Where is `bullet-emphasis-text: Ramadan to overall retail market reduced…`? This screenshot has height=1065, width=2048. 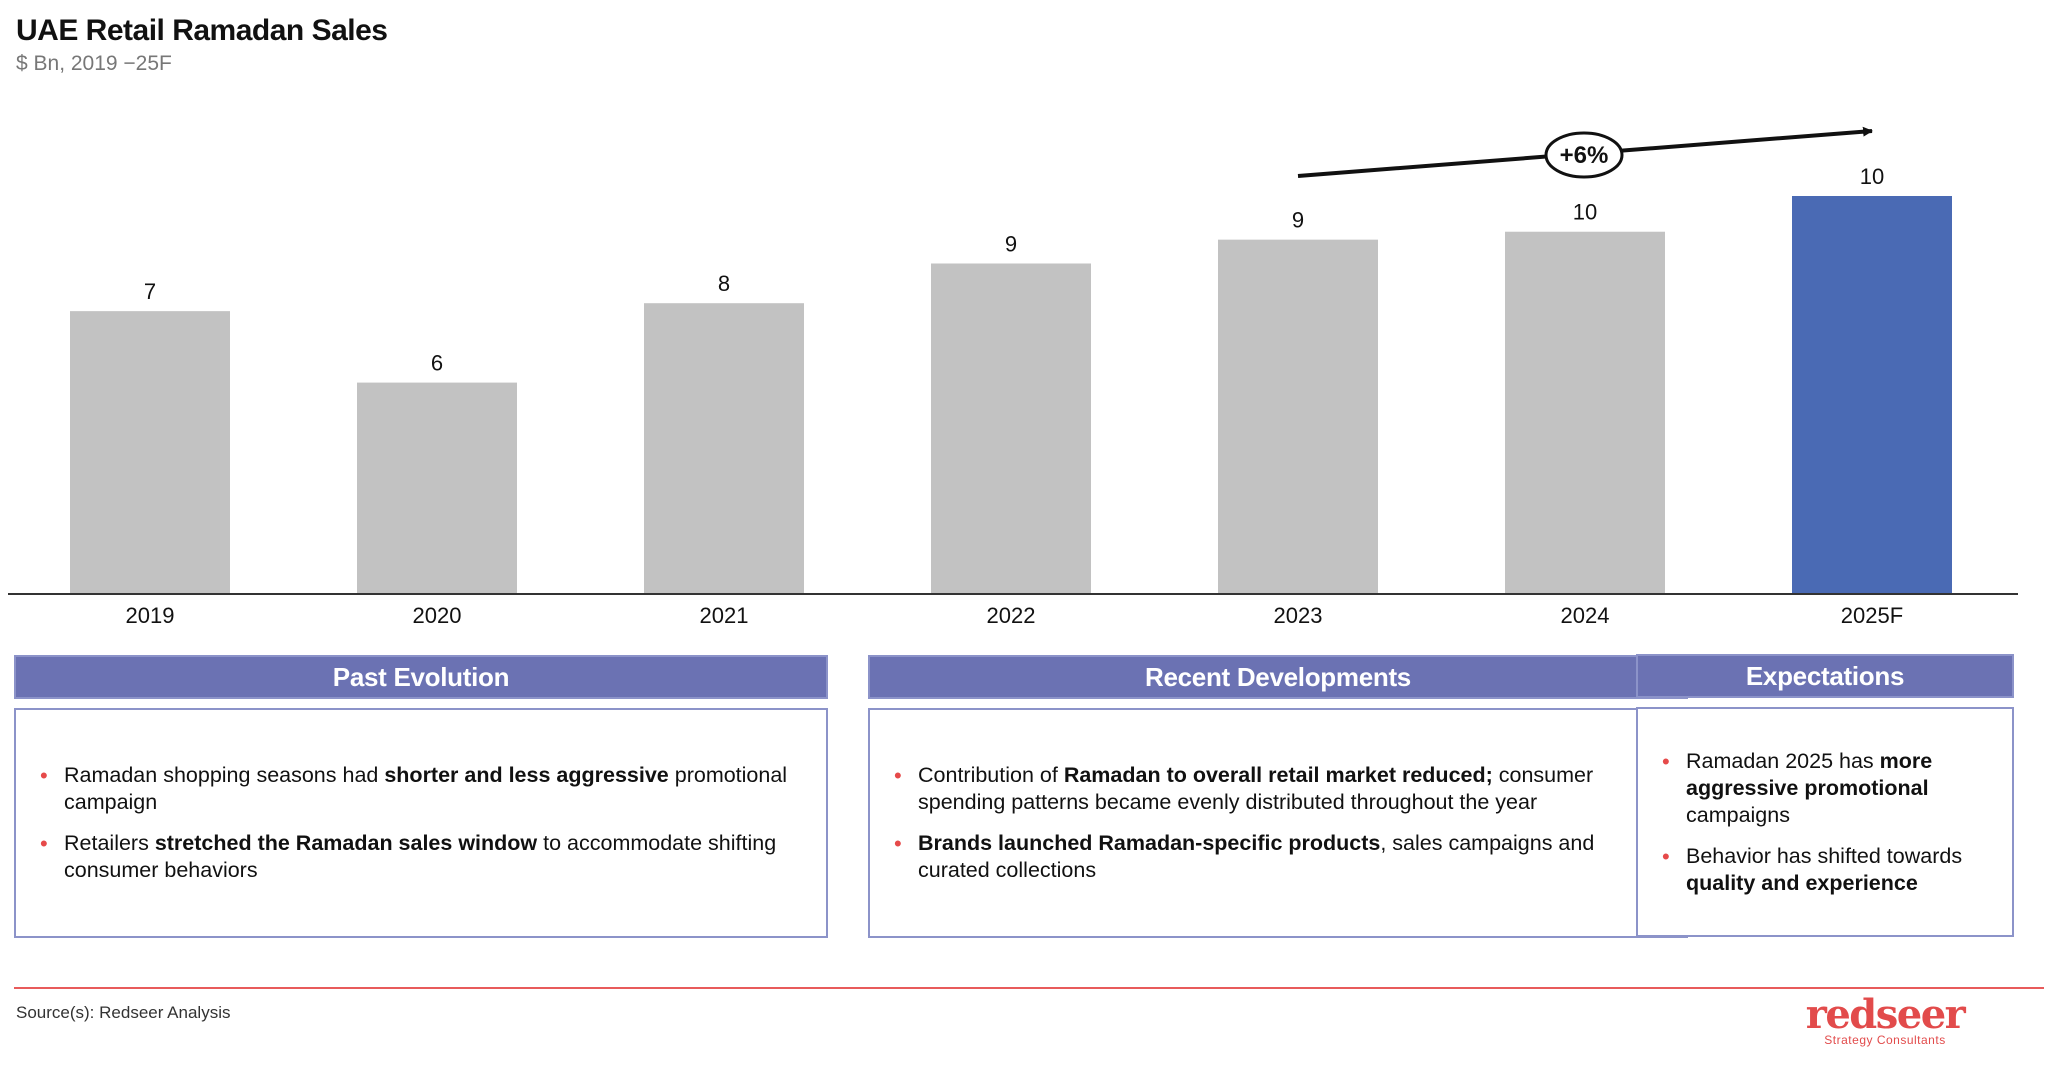
bullet-emphasis-text: Ramadan to overall retail market reduced… is located at coordinates (1278, 775).